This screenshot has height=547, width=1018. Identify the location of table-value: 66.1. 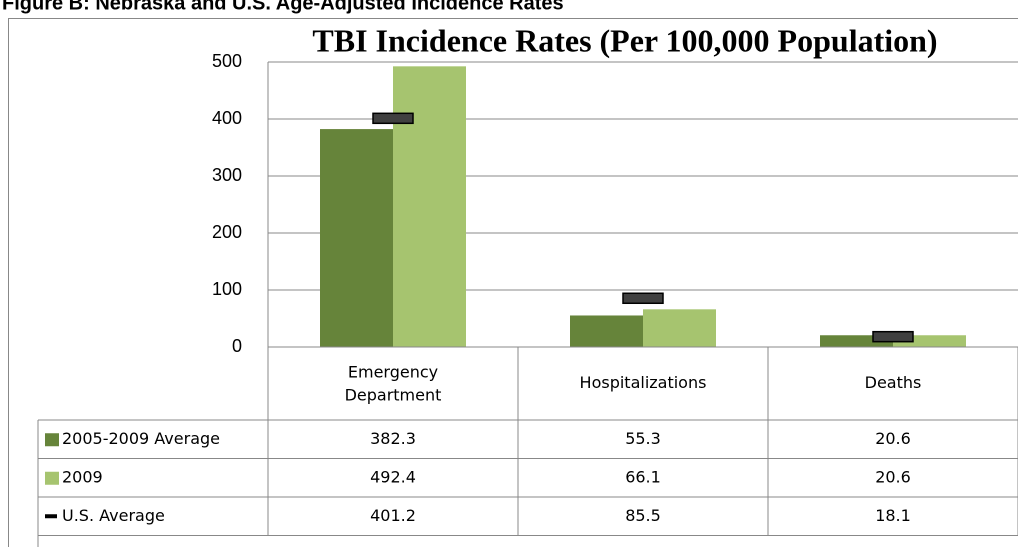
(643, 476).